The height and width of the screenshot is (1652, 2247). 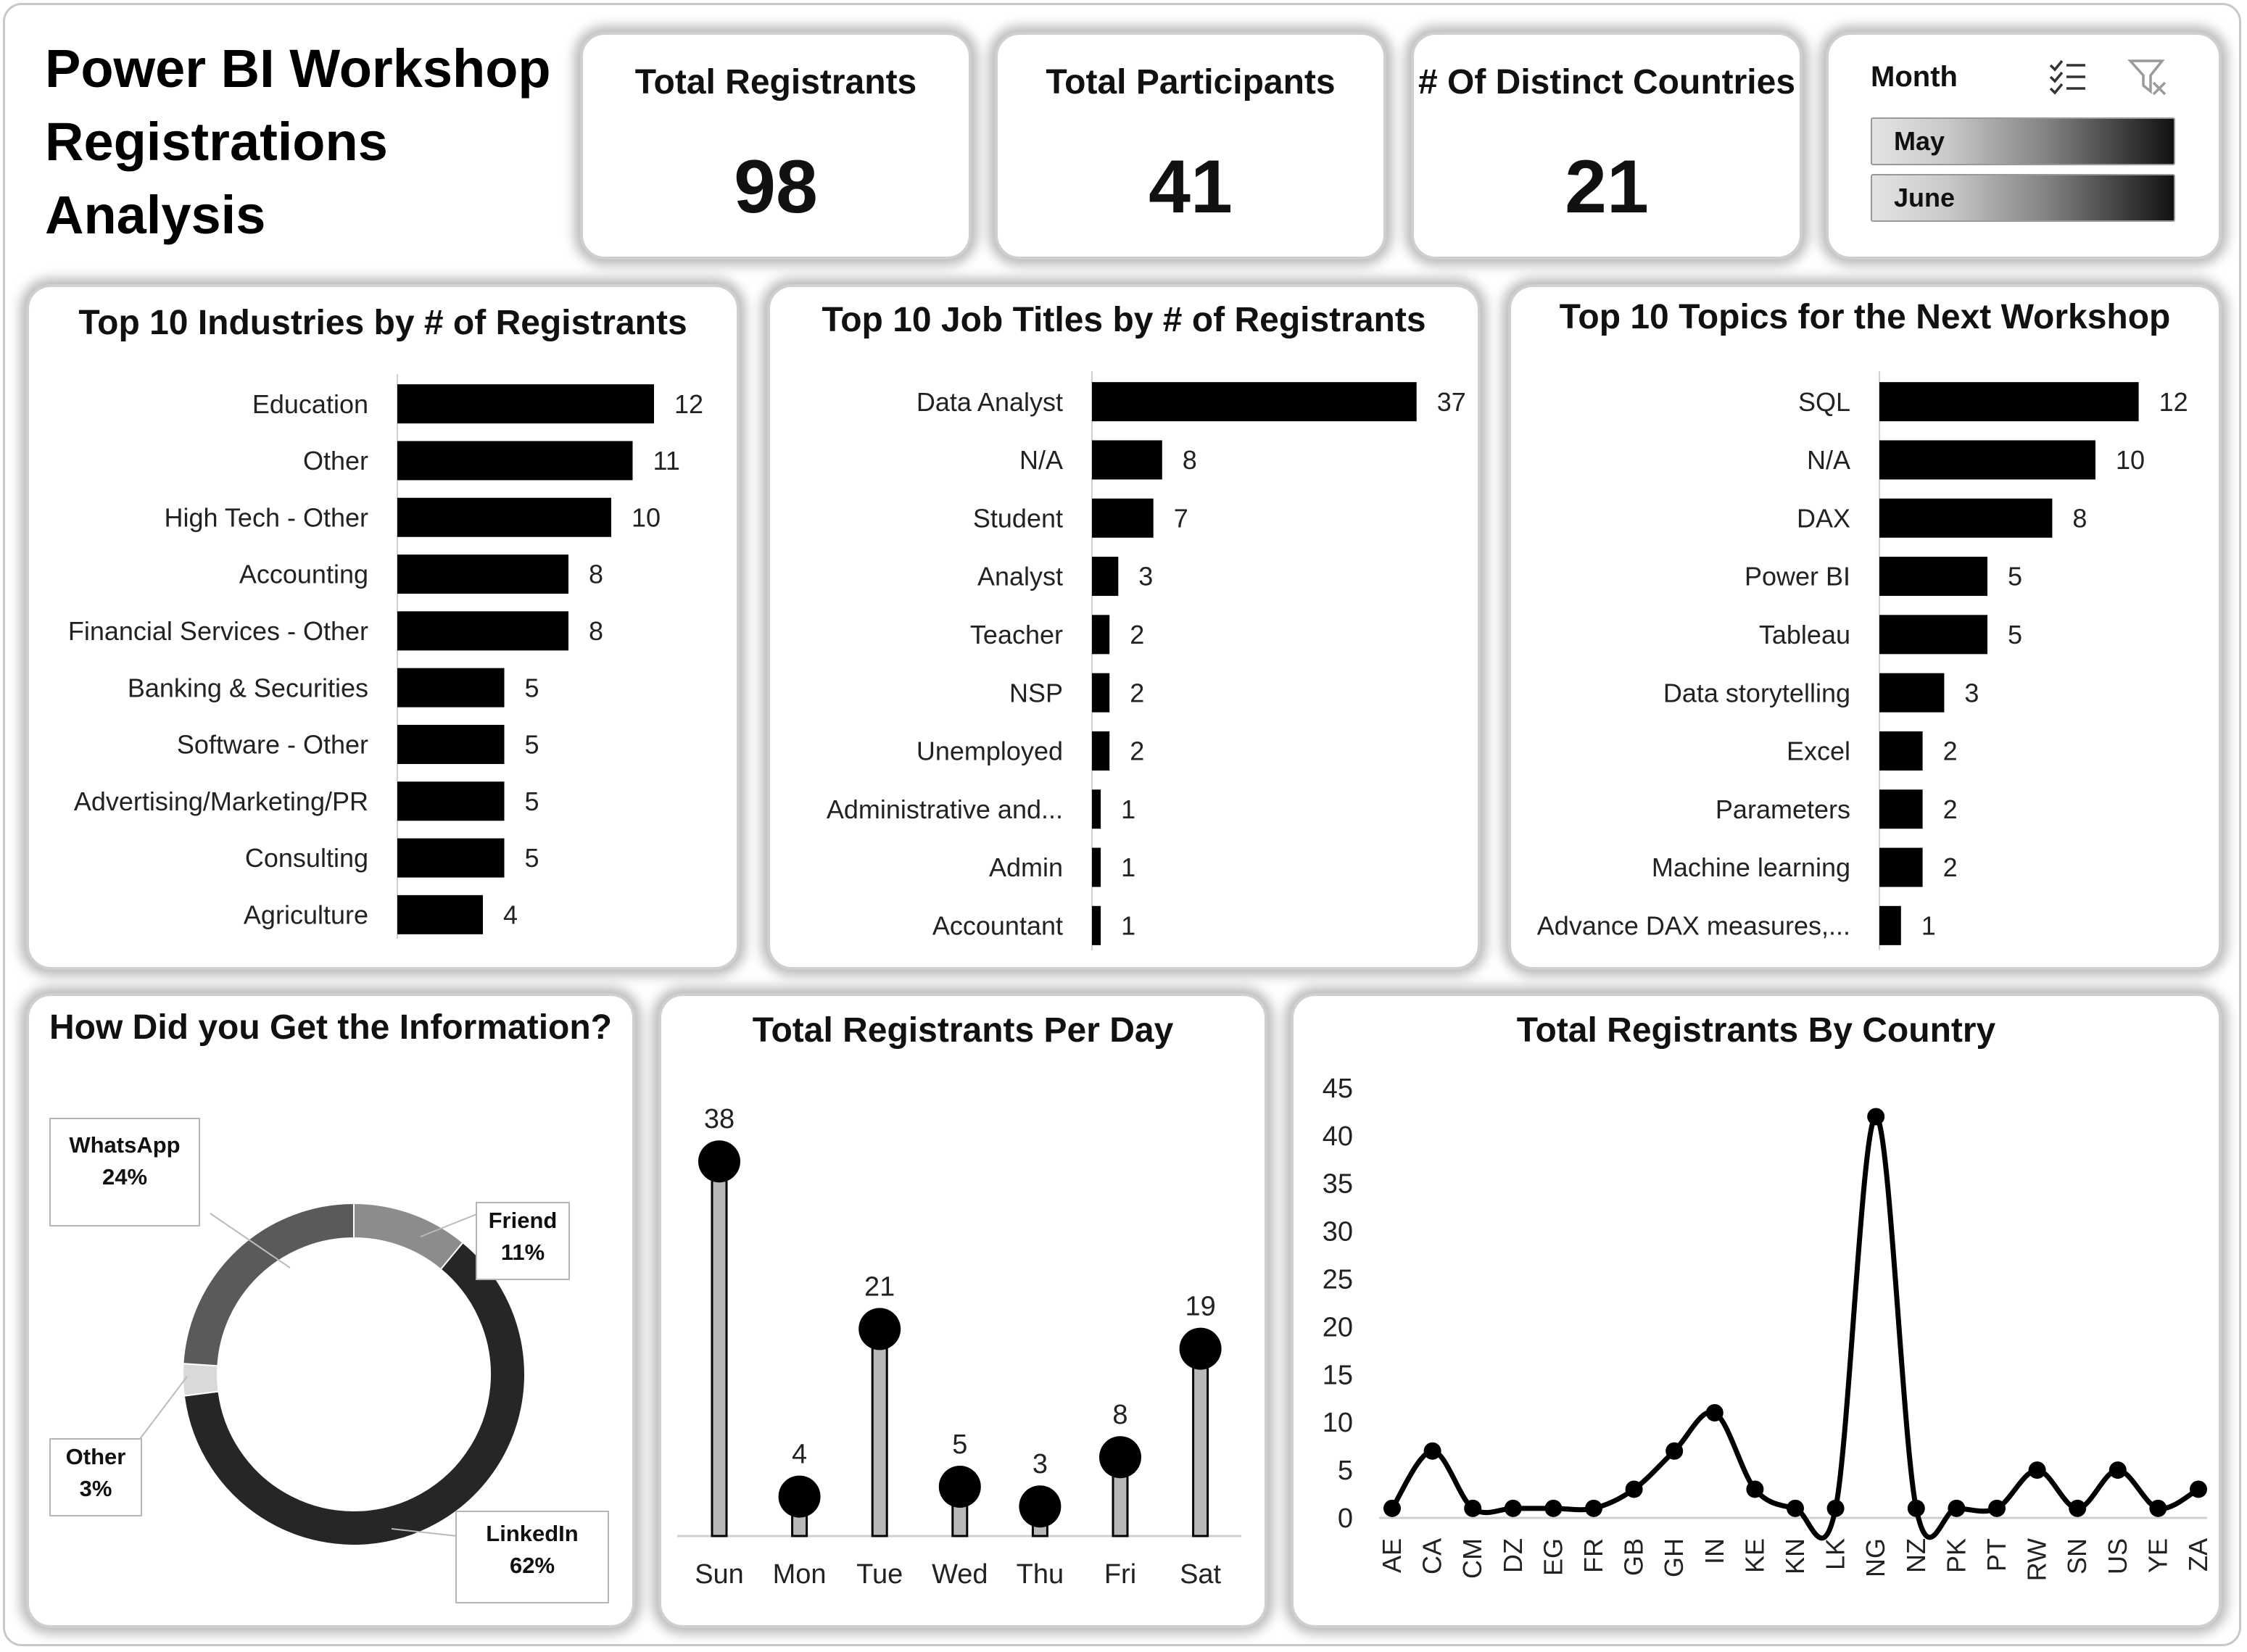 What do you see at coordinates (720, 1574) in the screenshot?
I see `category-label: Sun` at bounding box center [720, 1574].